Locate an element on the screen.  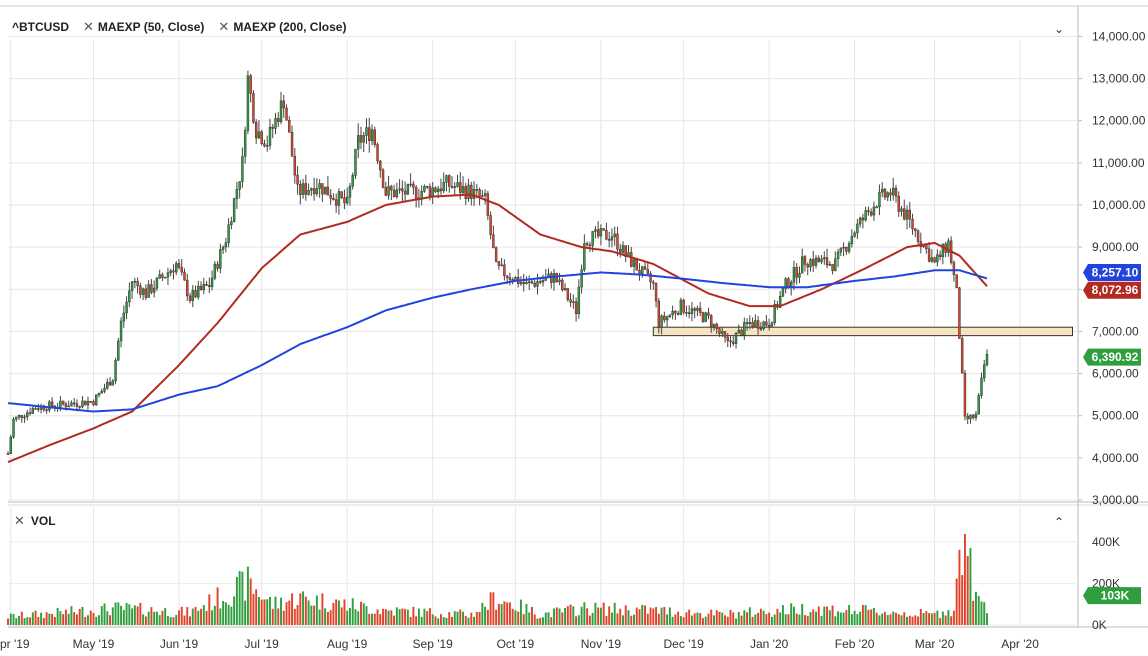
legend-ma50: ✕ MAEXP (50, Close) is located at coordinates (144, 26).